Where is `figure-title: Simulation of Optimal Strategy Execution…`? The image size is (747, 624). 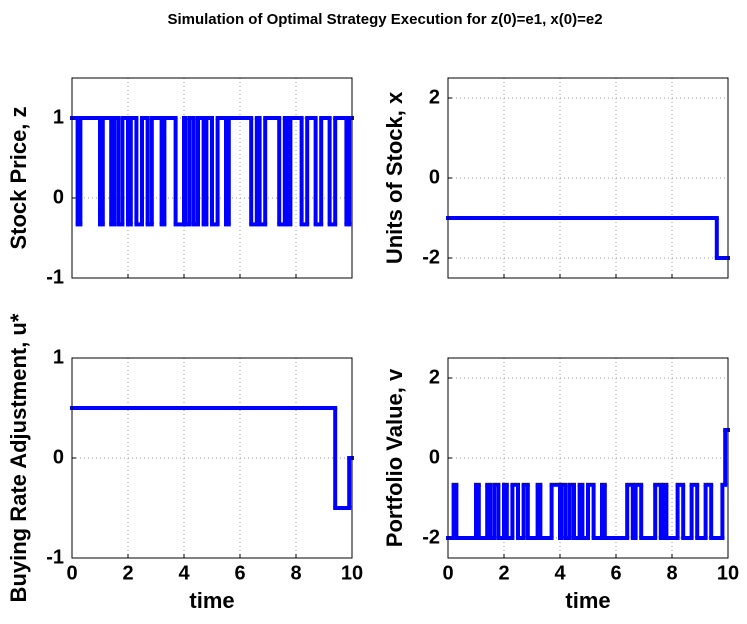 figure-title: Simulation of Optimal Strategy Execution… is located at coordinates (384, 19).